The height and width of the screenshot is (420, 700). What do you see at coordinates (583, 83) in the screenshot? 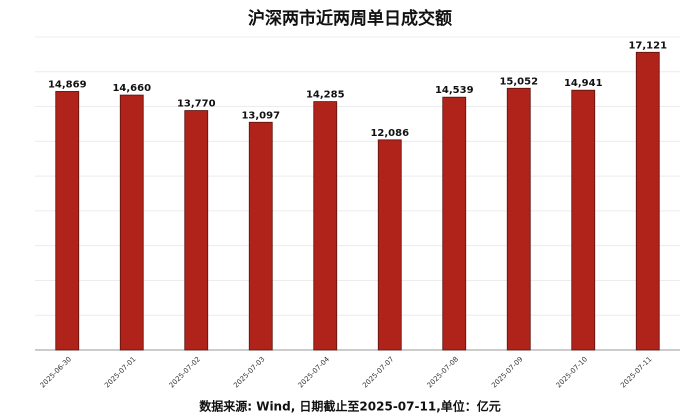
I see `value-label: 14,941` at bounding box center [583, 83].